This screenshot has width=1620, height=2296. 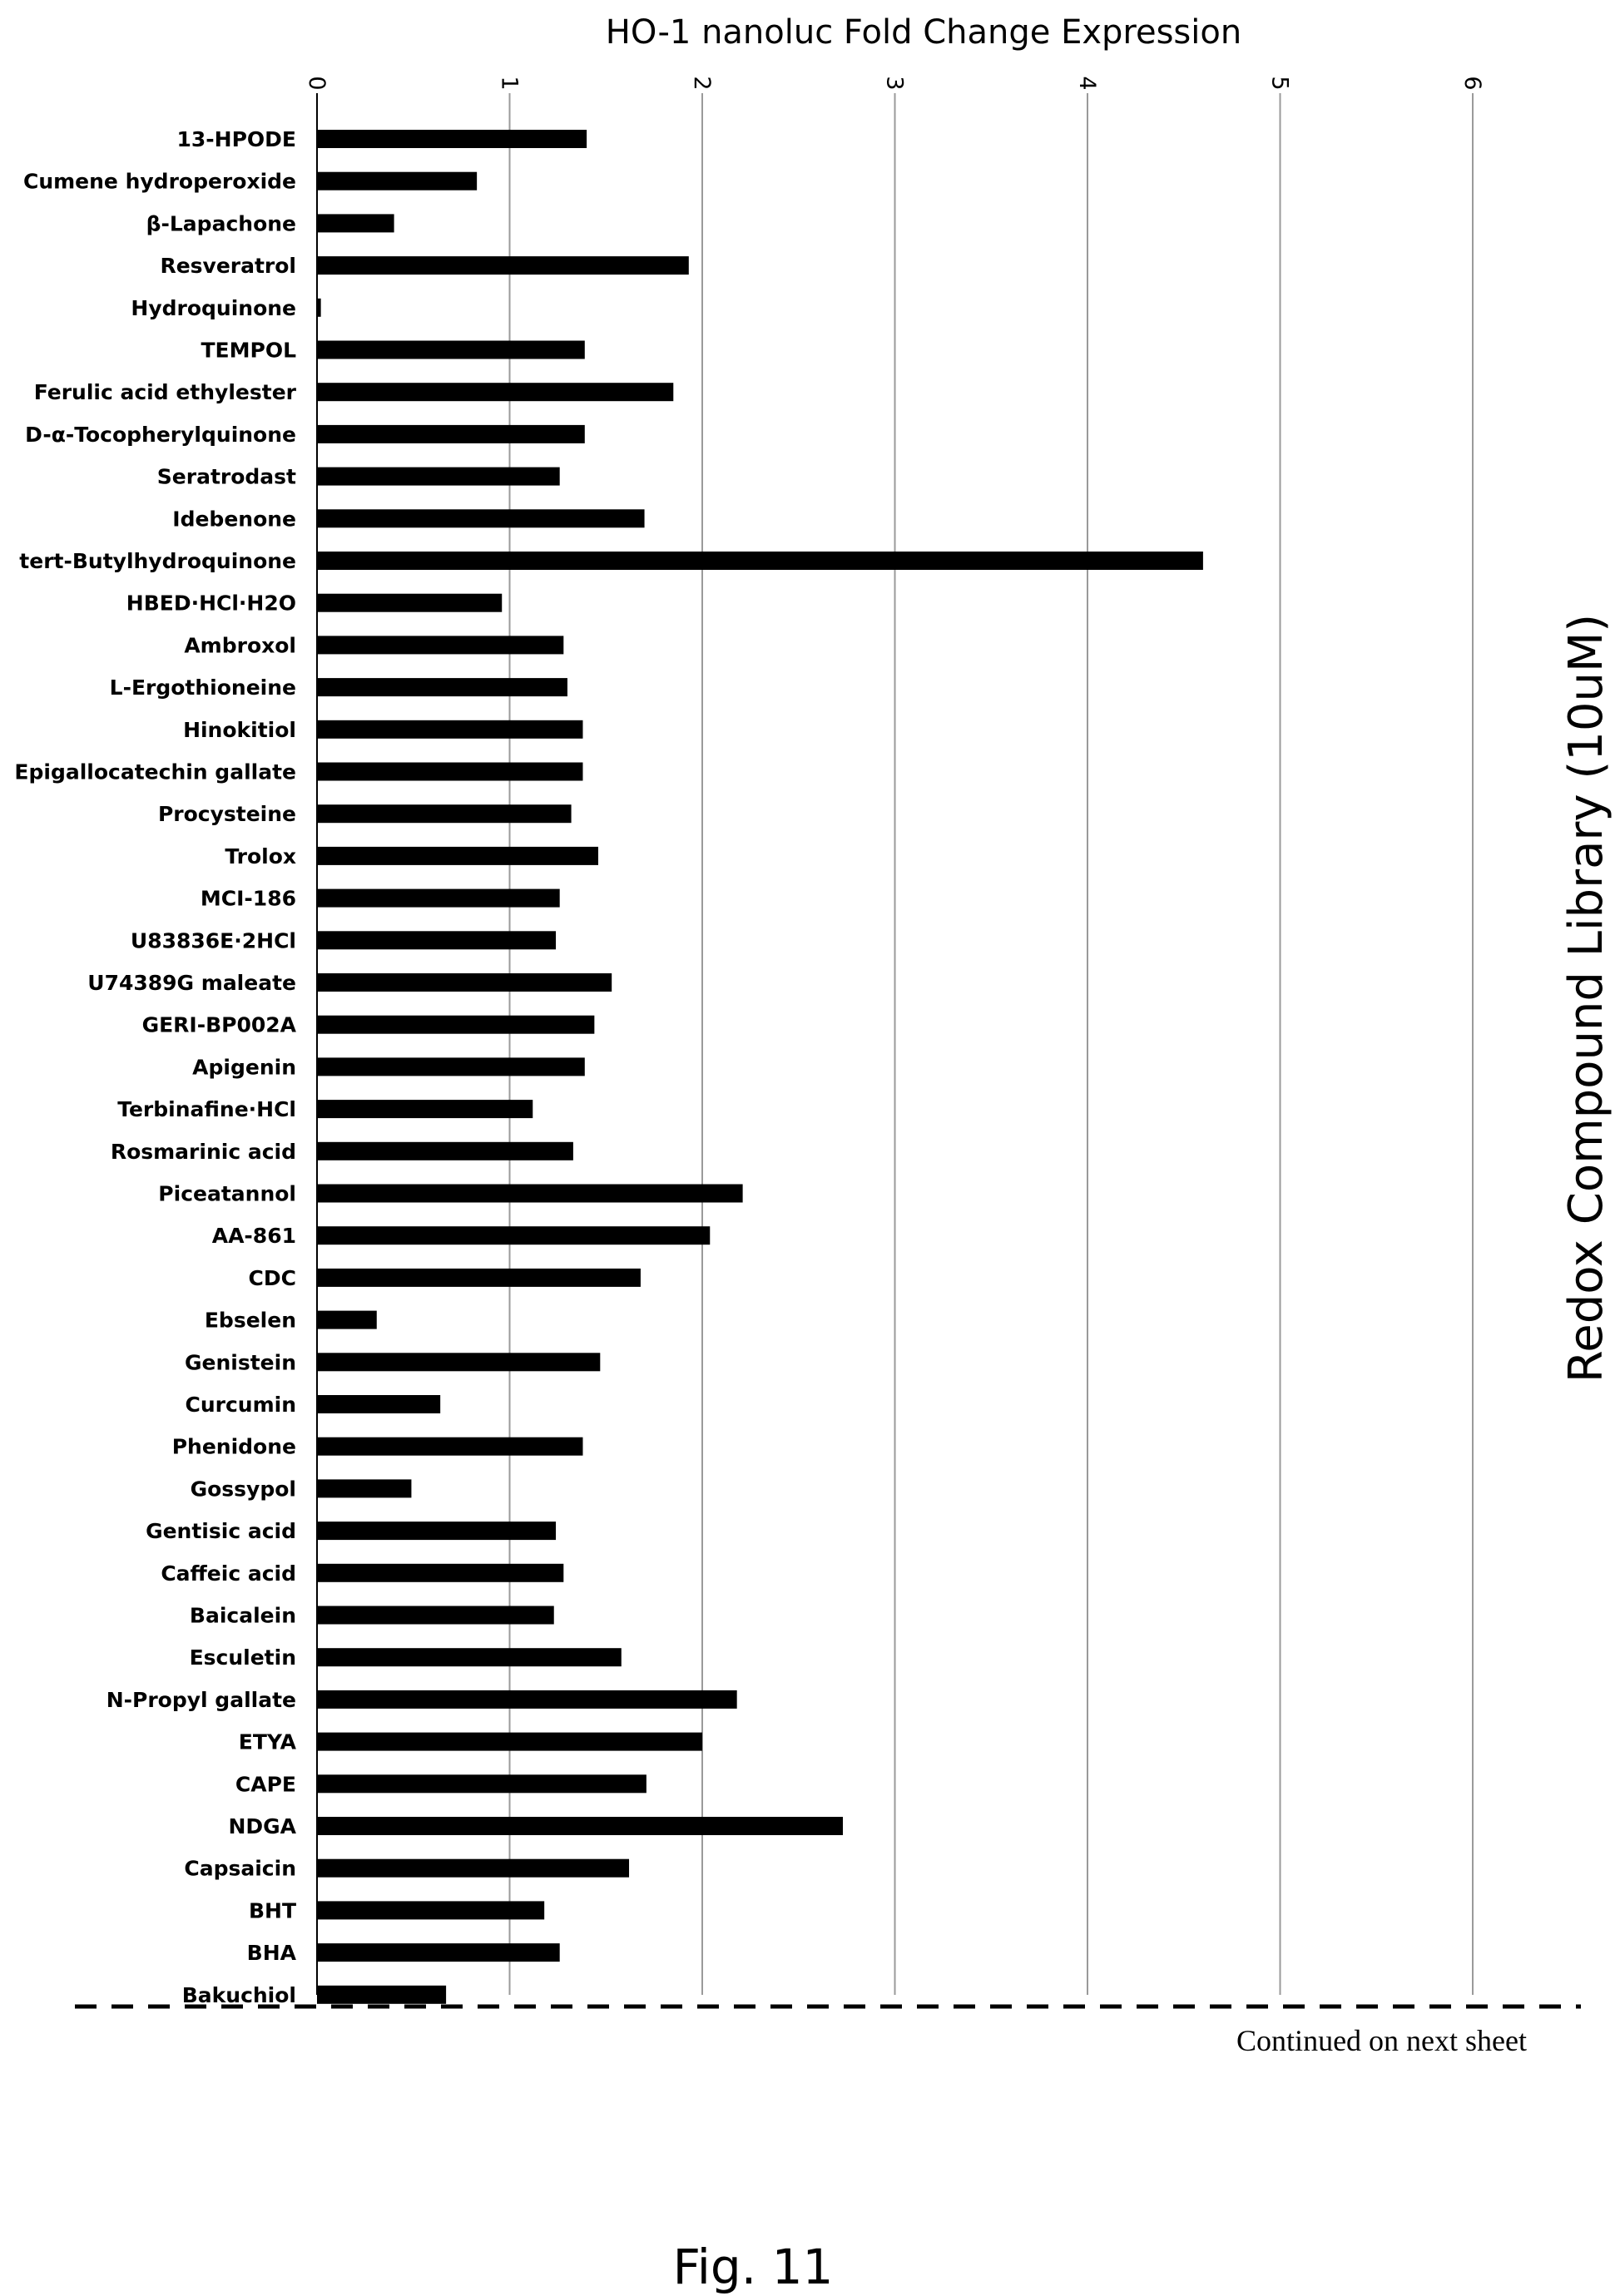 I want to click on x-tick-label: 6, so click(x=1472, y=83).